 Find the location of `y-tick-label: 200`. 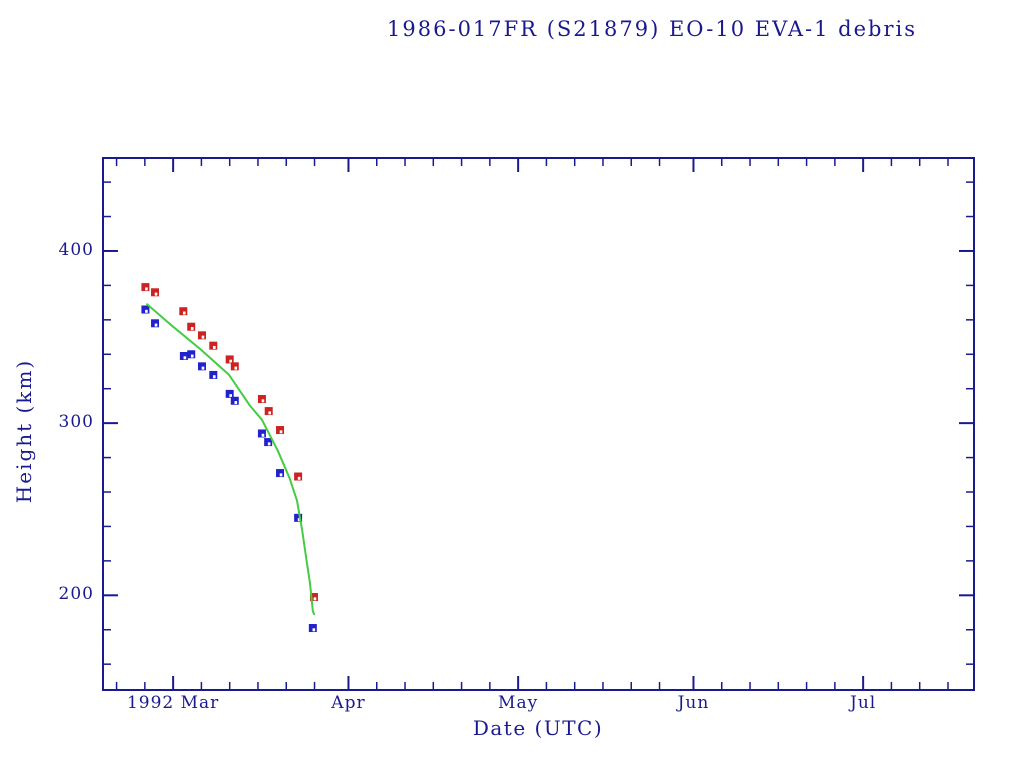

y-tick-label: 200 is located at coordinates (76, 594).